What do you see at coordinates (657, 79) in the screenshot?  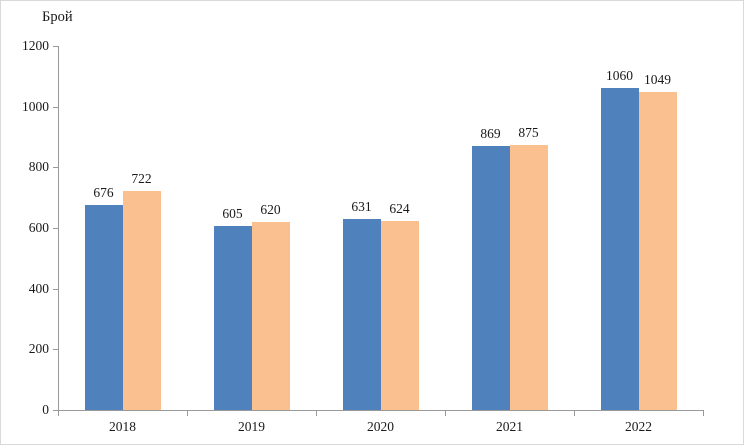 I see `bar-value-label: 1049` at bounding box center [657, 79].